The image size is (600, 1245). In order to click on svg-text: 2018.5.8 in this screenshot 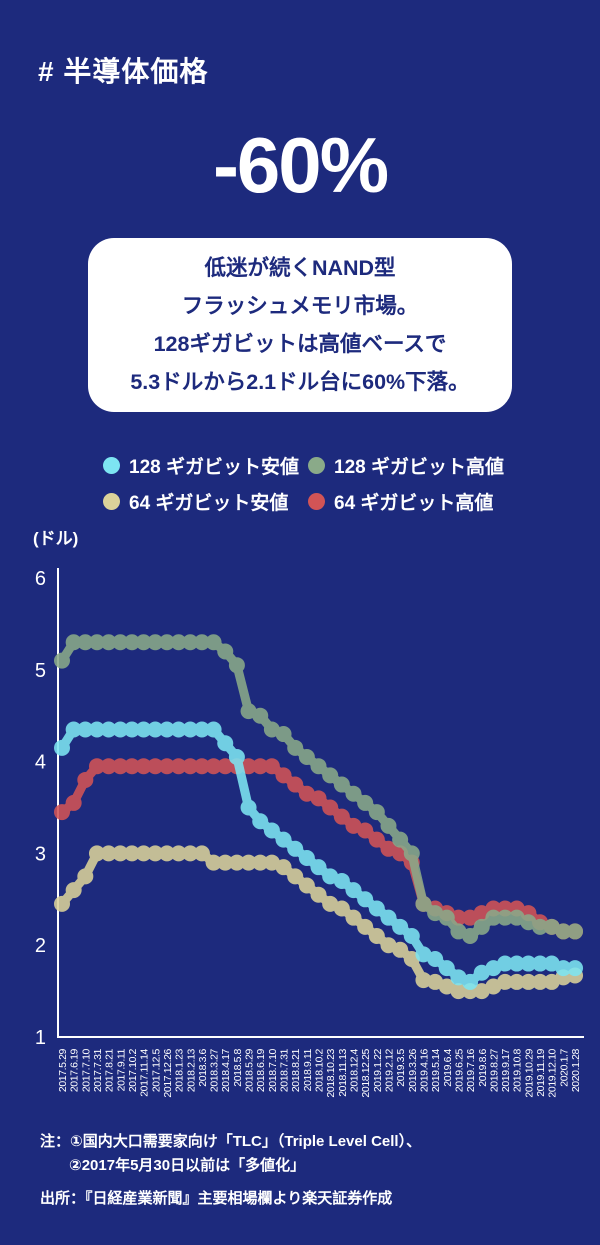, I will do `click(238, 1067)`.